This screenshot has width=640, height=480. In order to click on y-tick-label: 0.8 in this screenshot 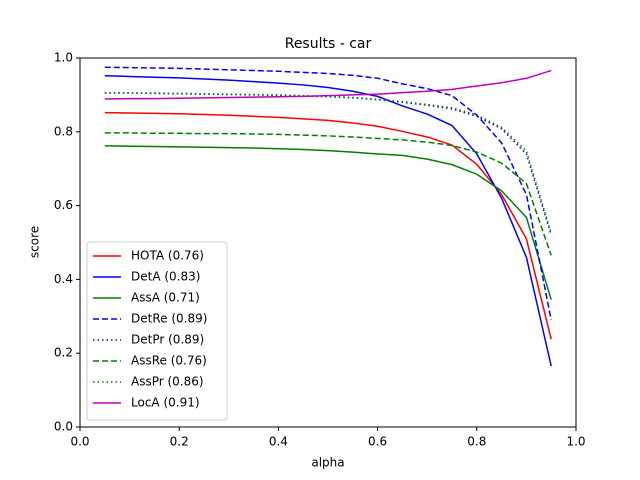, I will do `click(63, 131)`.